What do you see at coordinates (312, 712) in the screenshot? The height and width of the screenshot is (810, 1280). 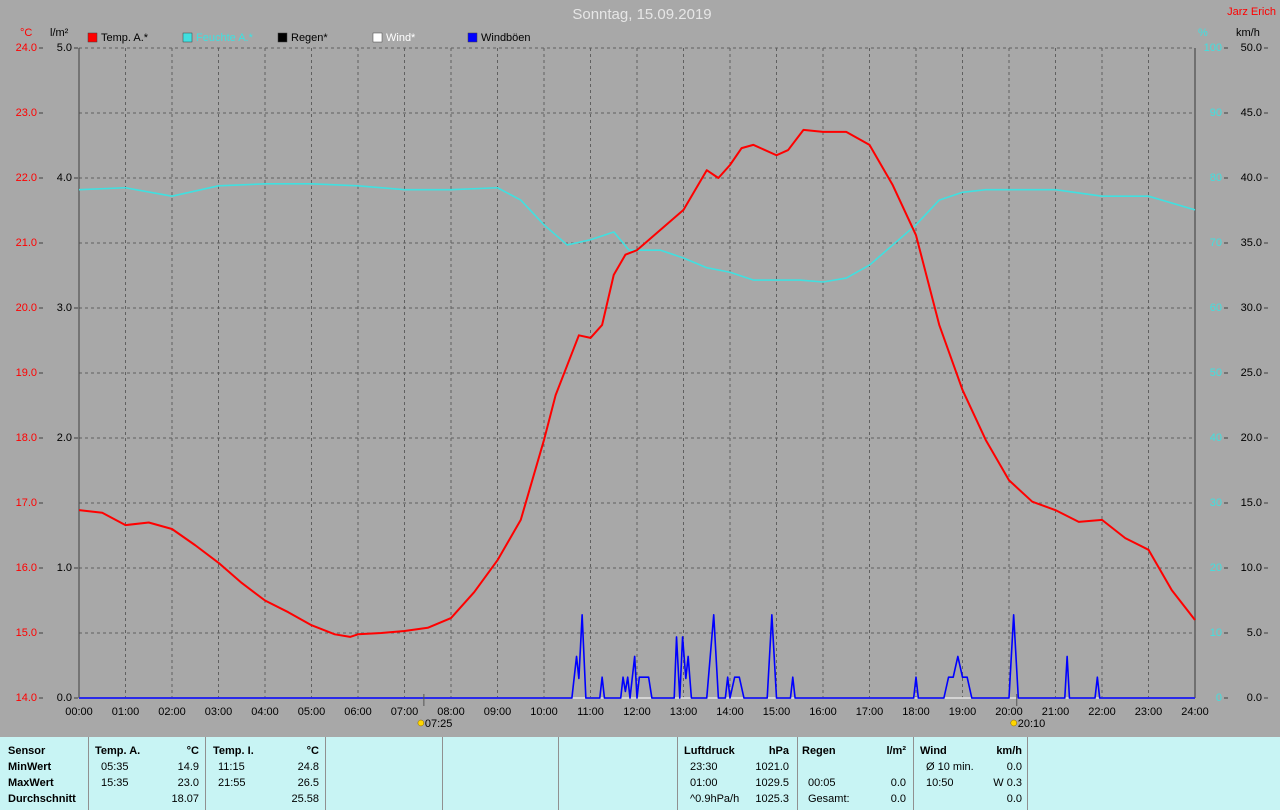 I see `x-tick-label: 05:00` at bounding box center [312, 712].